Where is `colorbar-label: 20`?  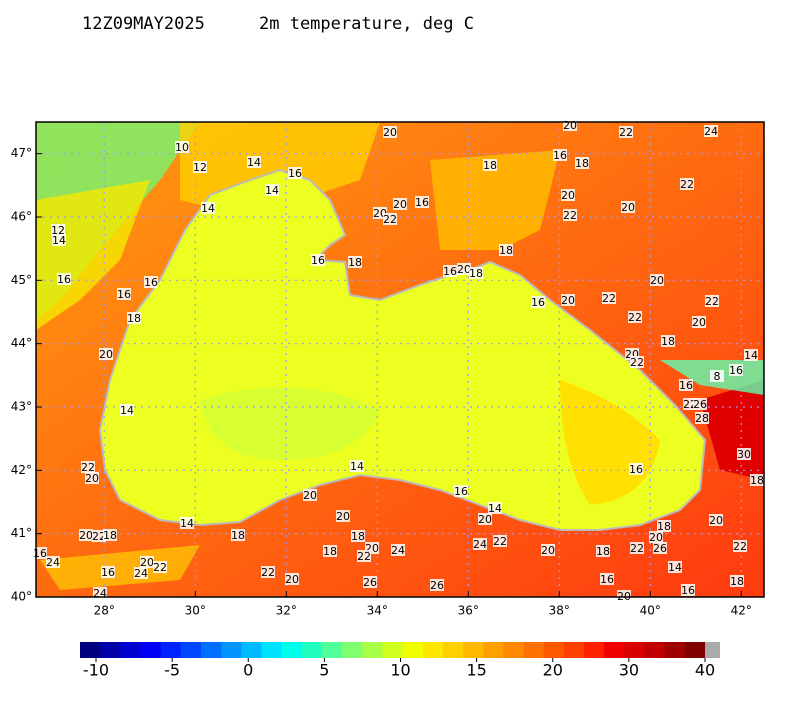 colorbar-label: 20 is located at coordinates (553, 670).